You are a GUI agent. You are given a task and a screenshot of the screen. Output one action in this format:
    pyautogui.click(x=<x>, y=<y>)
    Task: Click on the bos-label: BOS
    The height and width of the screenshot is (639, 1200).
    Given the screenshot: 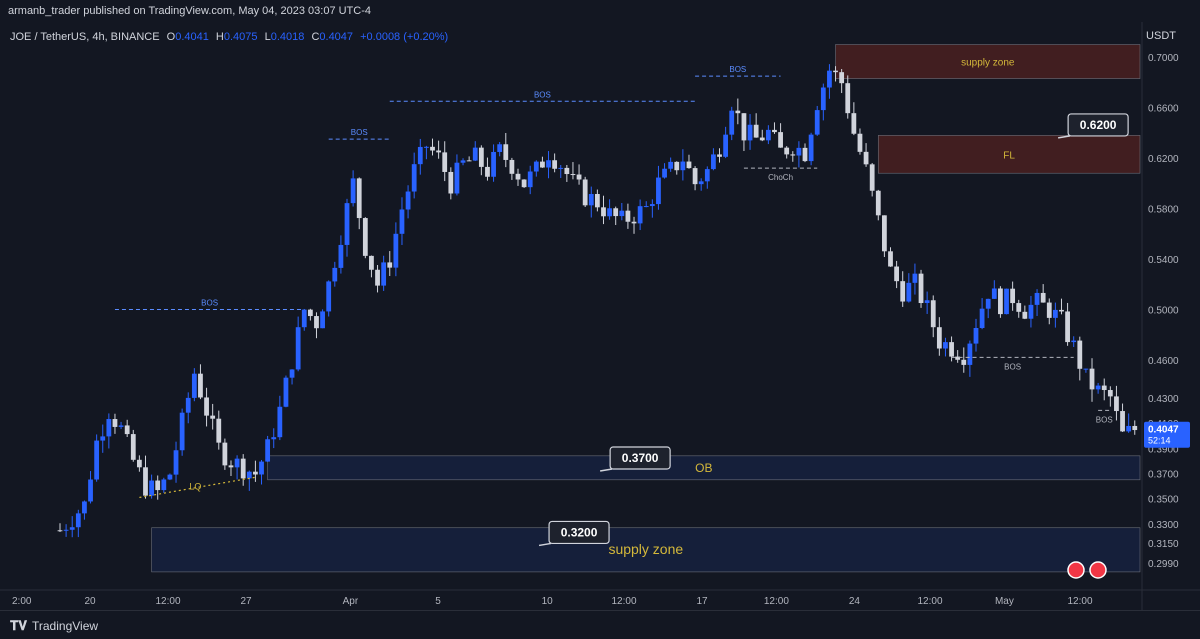 What is the action you would take?
    pyautogui.click(x=737, y=69)
    